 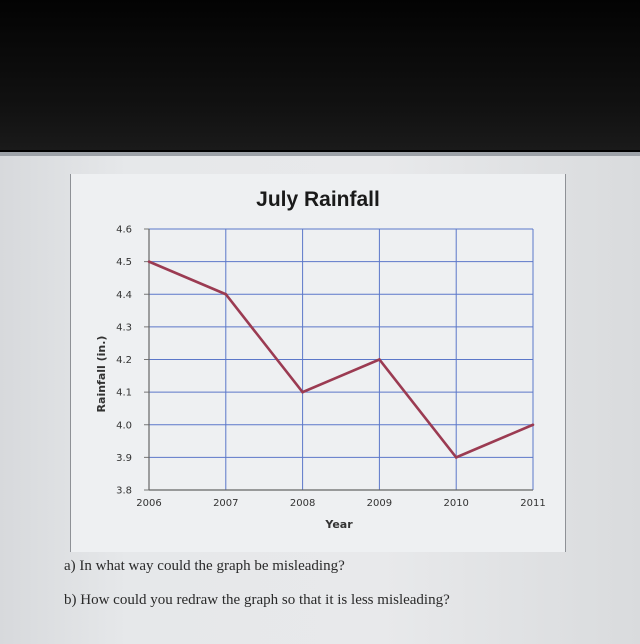 What do you see at coordinates (379, 503) in the screenshot?
I see `x-tick-label: 2009` at bounding box center [379, 503].